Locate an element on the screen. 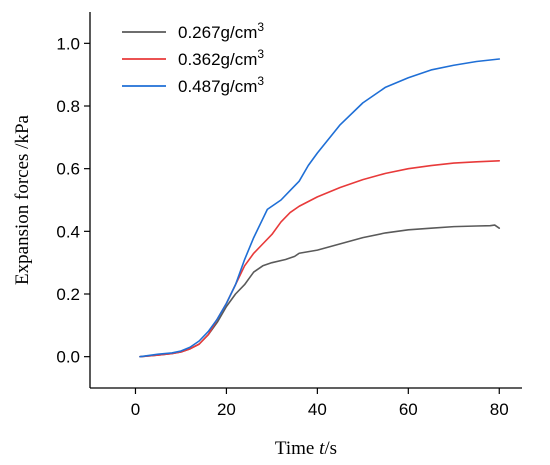 The image size is (550, 465). legend-label-1: 0.267g/cm3 is located at coordinates (221, 31).